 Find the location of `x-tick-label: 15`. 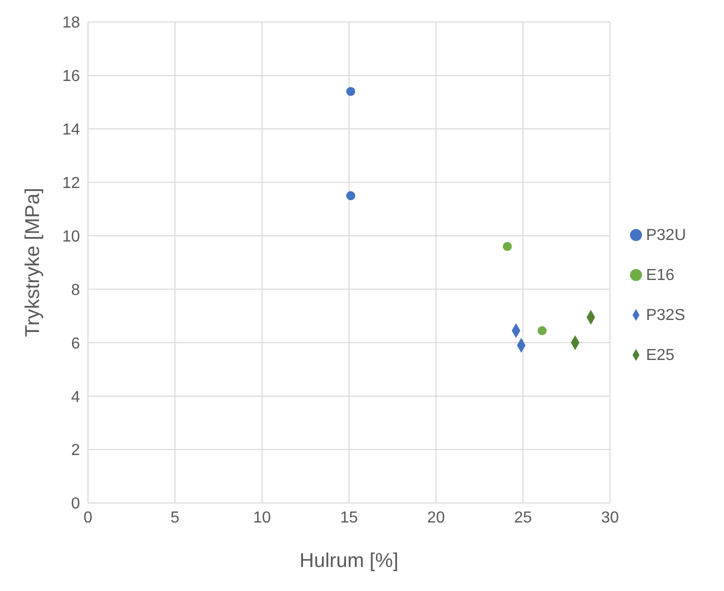

x-tick-label: 15 is located at coordinates (349, 517).